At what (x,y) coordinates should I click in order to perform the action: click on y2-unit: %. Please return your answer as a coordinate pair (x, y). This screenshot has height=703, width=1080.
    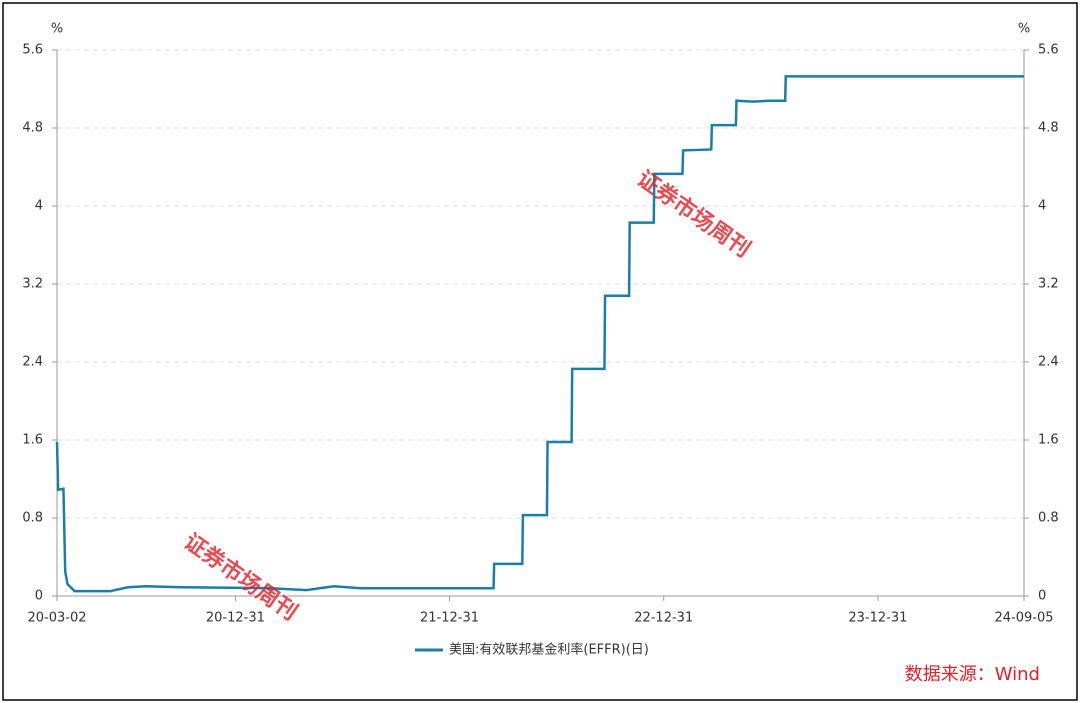
    Looking at the image, I should click on (1024, 29).